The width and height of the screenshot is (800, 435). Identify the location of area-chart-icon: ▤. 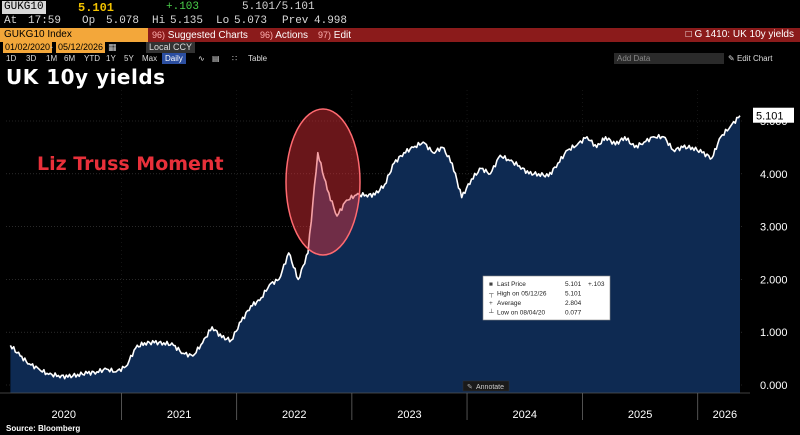
(216, 58).